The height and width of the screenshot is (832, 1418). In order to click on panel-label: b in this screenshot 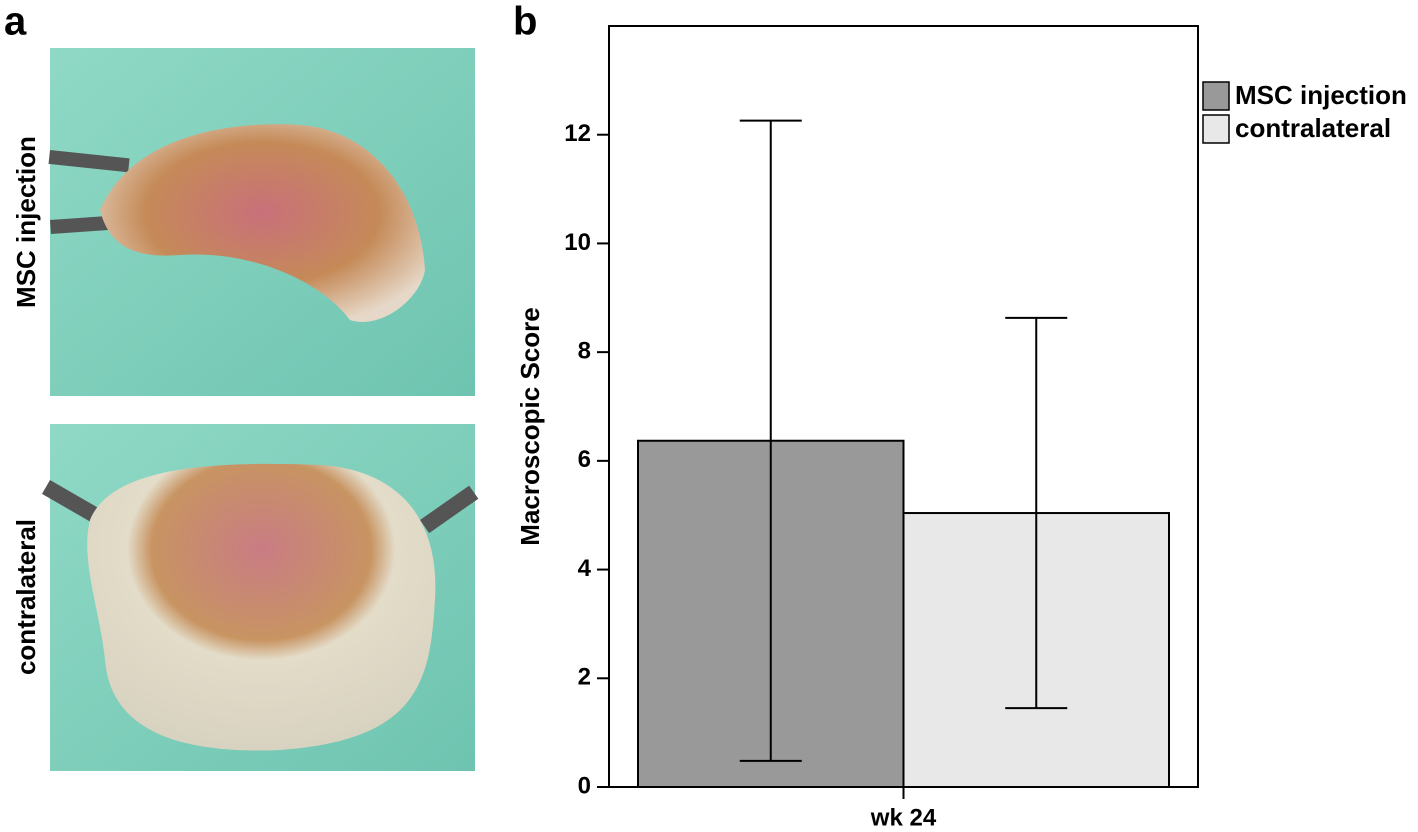, I will do `click(525, 22)`.